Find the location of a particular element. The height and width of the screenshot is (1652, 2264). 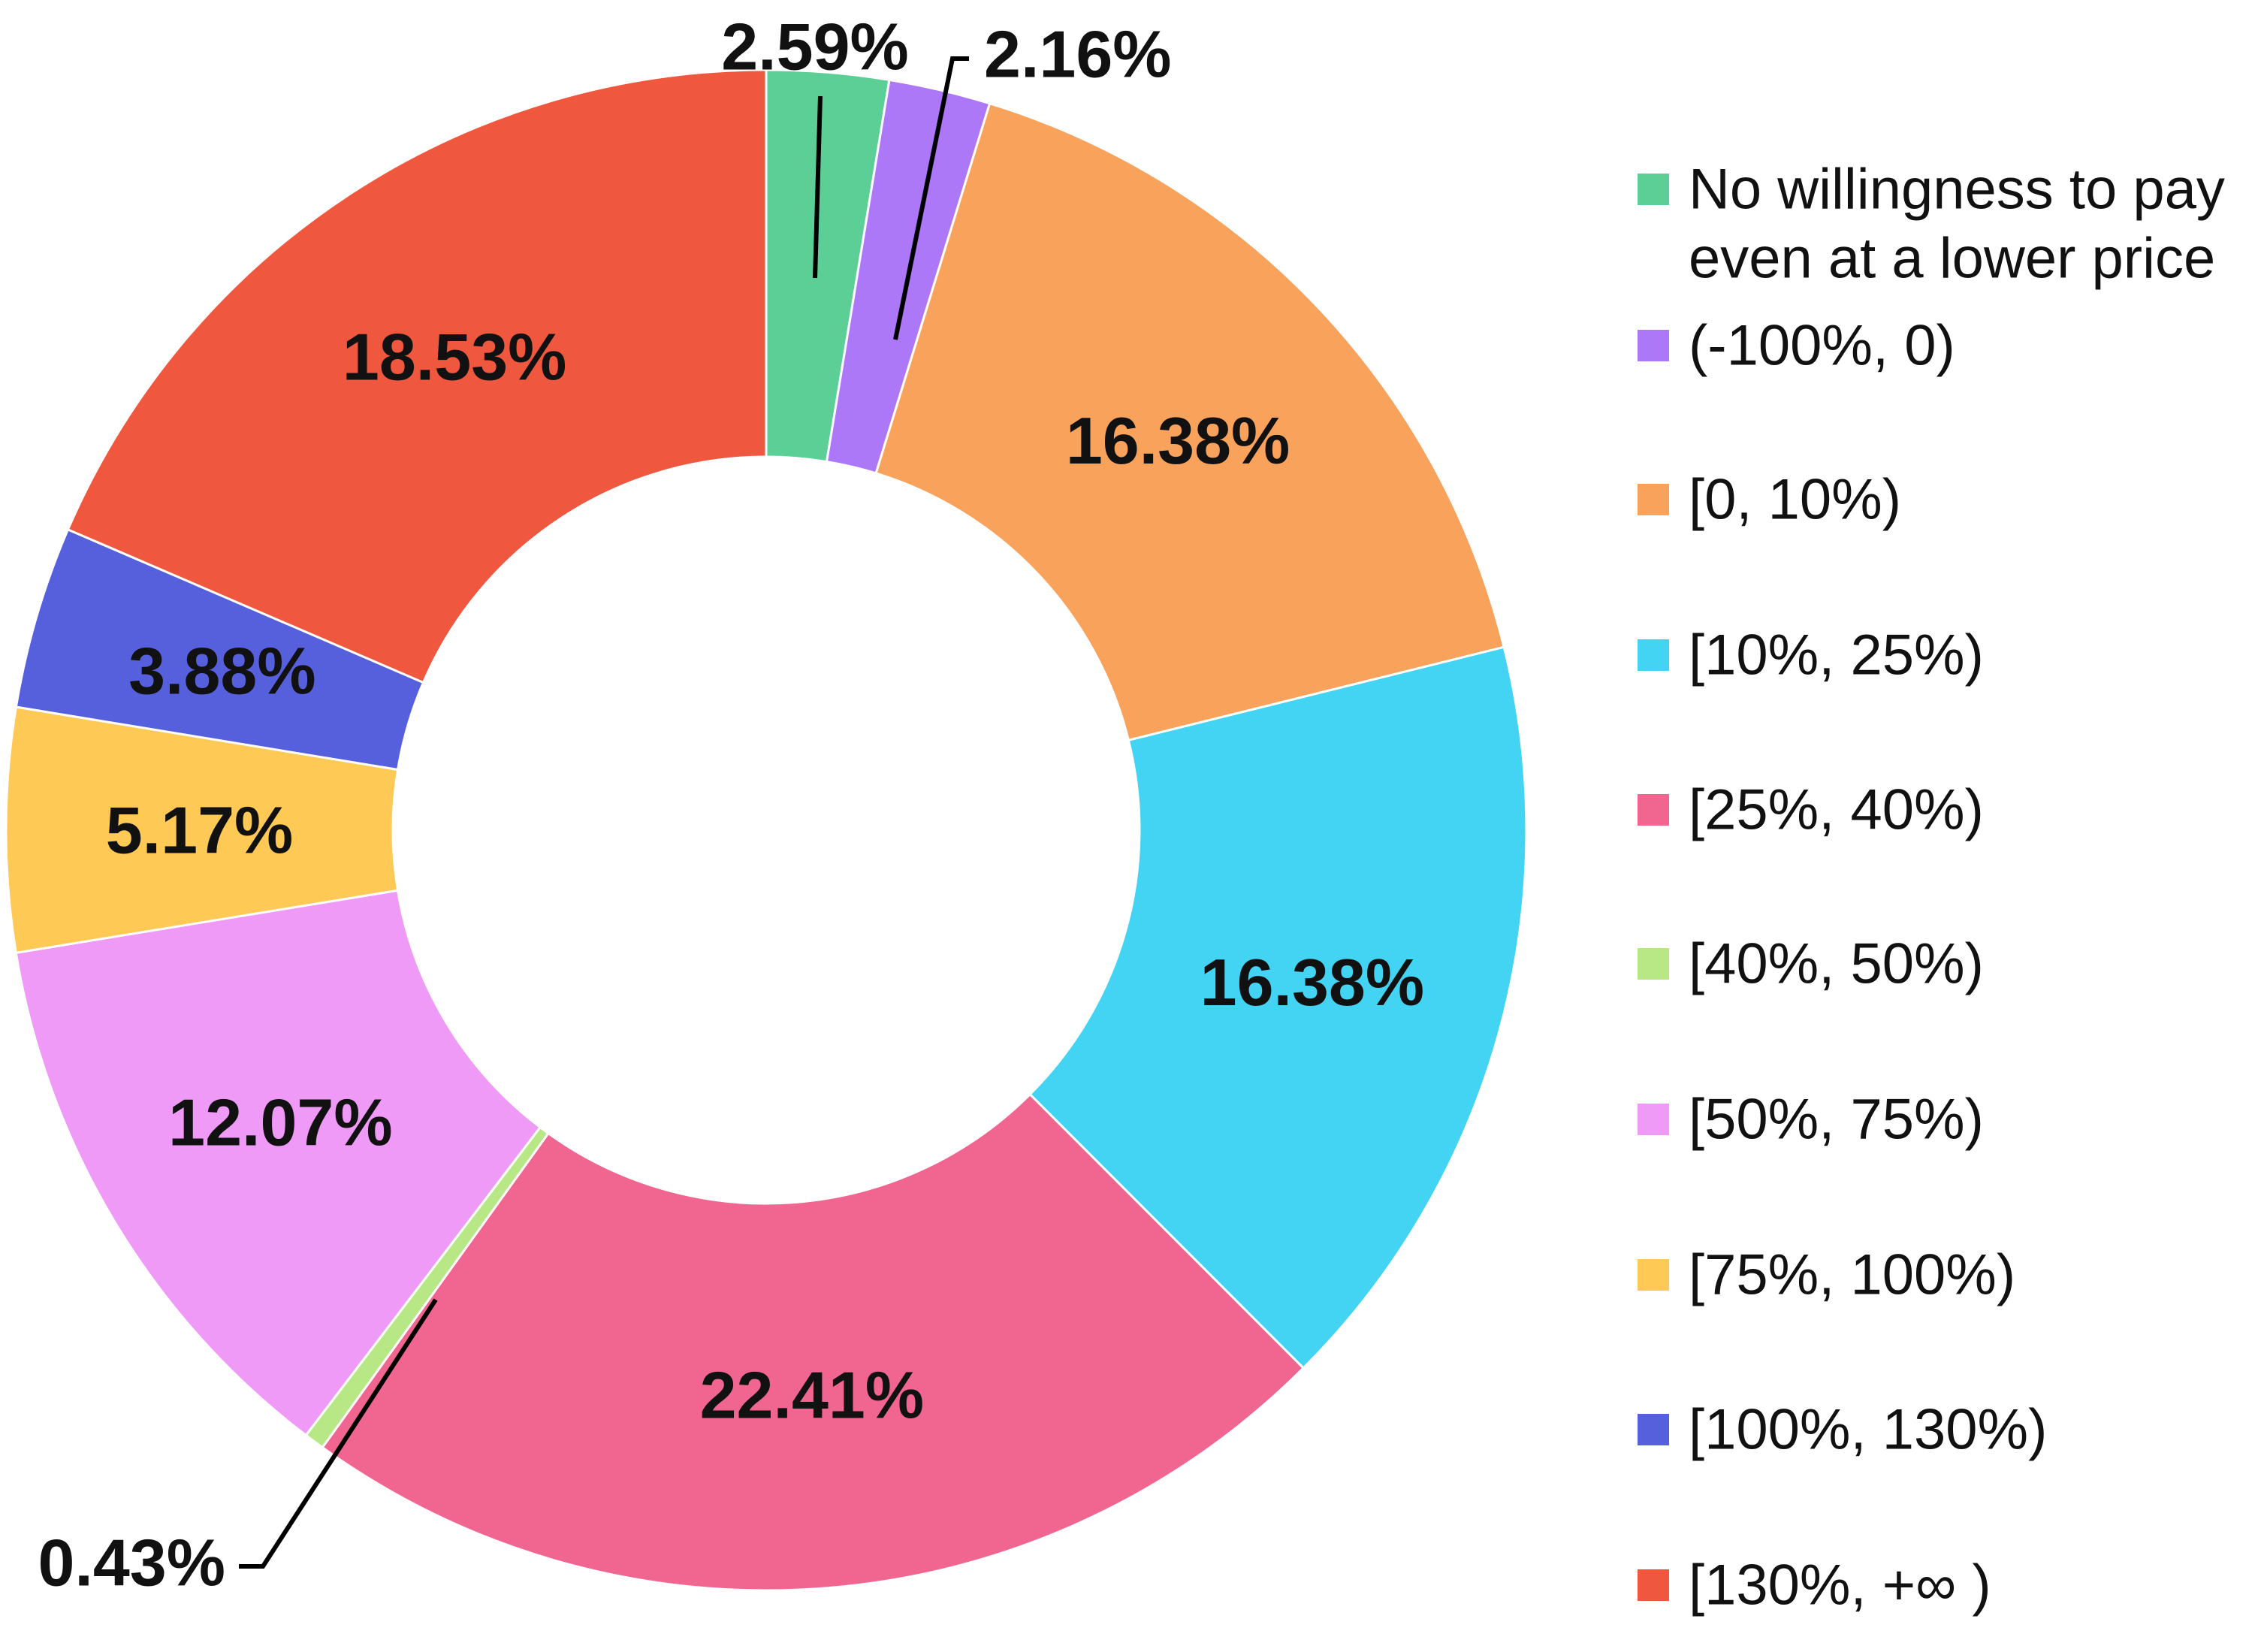

slice-label-25-40: 22.41% is located at coordinates (812, 1395).